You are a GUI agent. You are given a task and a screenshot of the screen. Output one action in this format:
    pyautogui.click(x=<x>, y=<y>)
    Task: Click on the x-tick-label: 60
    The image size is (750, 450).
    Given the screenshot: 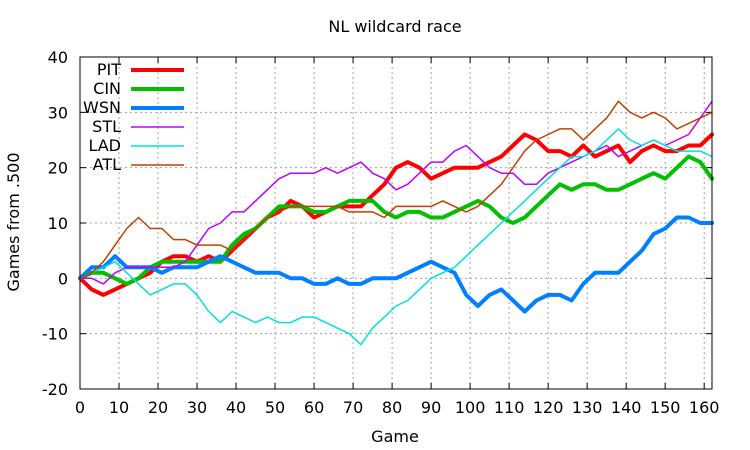 What is the action you would take?
    pyautogui.click(x=314, y=407)
    